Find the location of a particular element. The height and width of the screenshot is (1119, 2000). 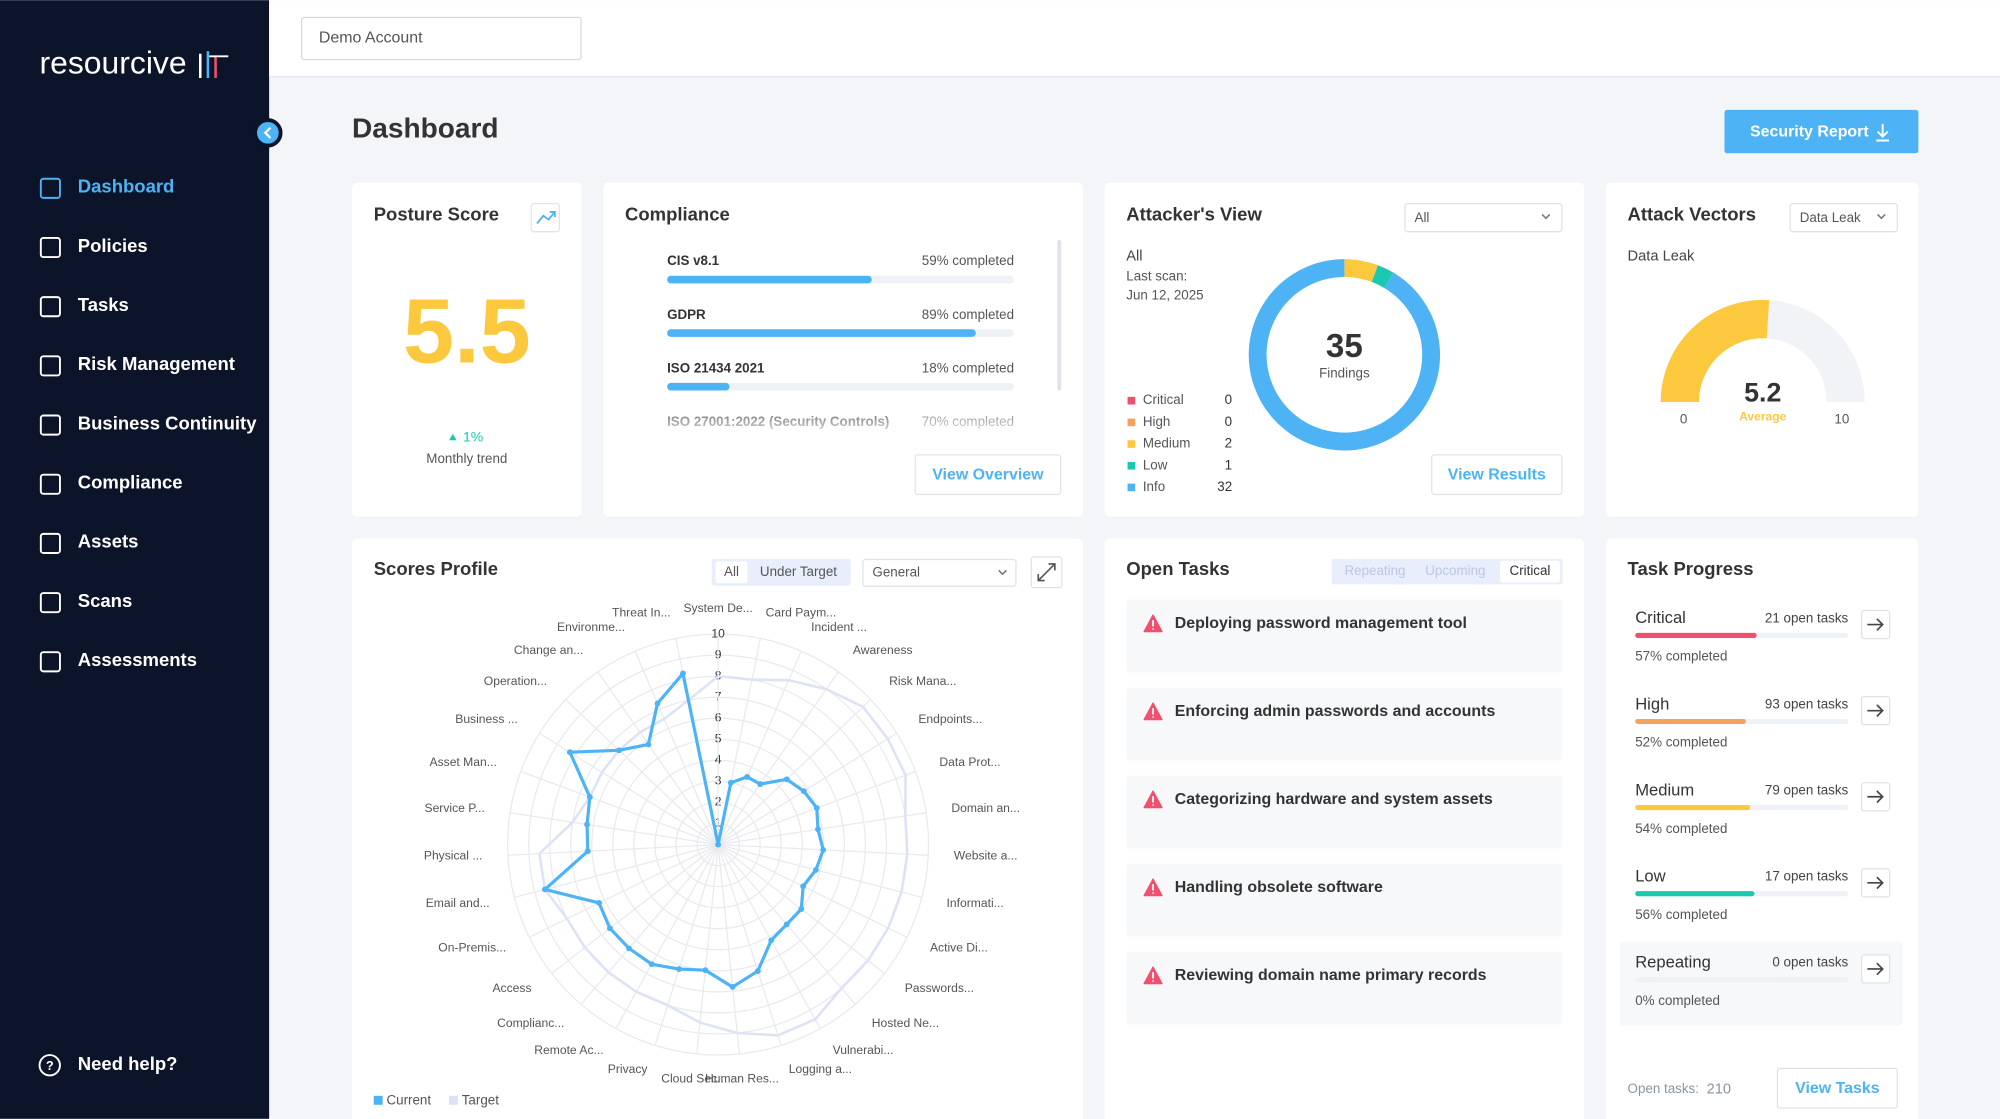

framework-progress: 59% completed is located at coordinates (968, 260).